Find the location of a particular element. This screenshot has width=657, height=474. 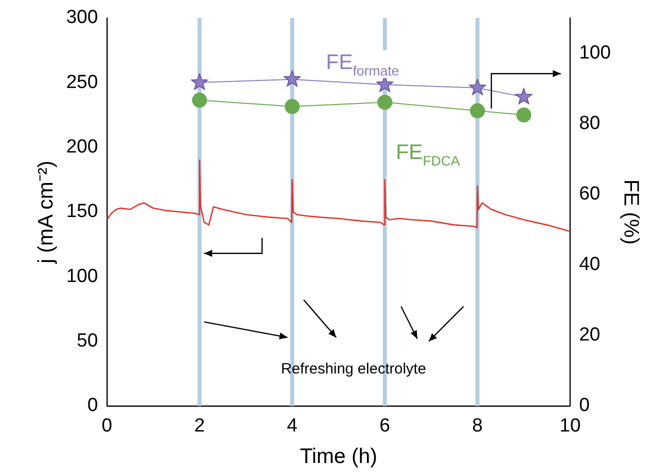

y2-tick-label: 80 is located at coordinates (589, 123).